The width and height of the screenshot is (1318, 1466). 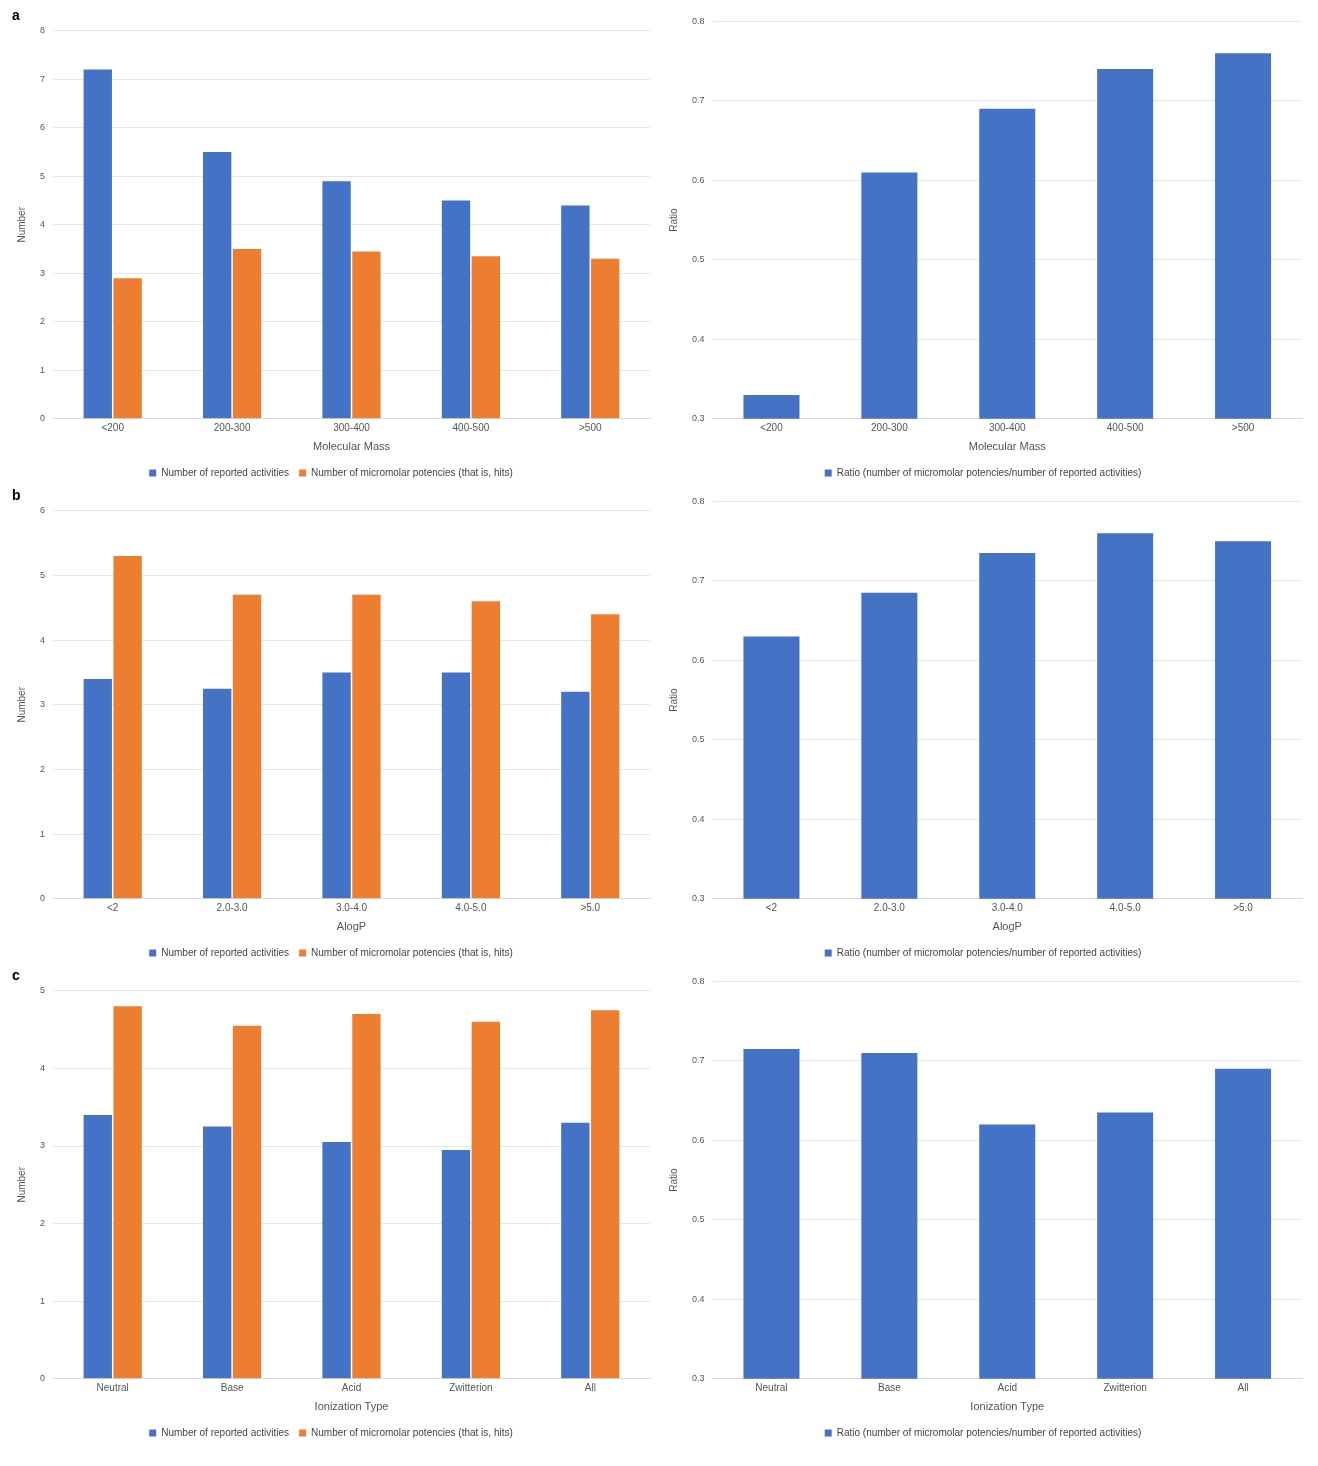 I want to click on chart-title: a, so click(x=16, y=15).